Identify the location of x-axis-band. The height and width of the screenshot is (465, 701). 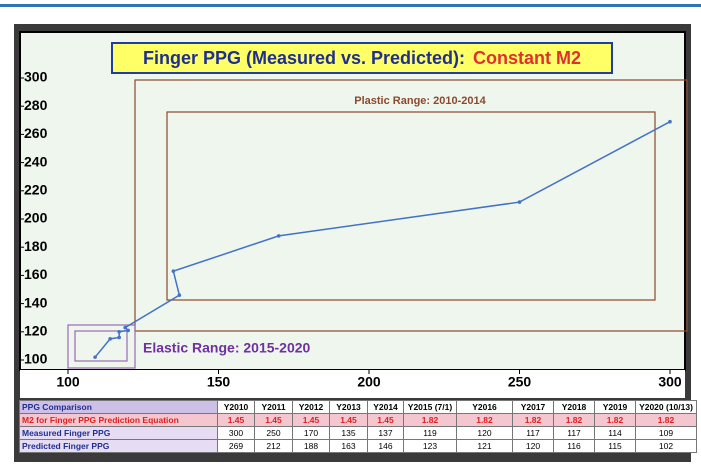
(352, 384).